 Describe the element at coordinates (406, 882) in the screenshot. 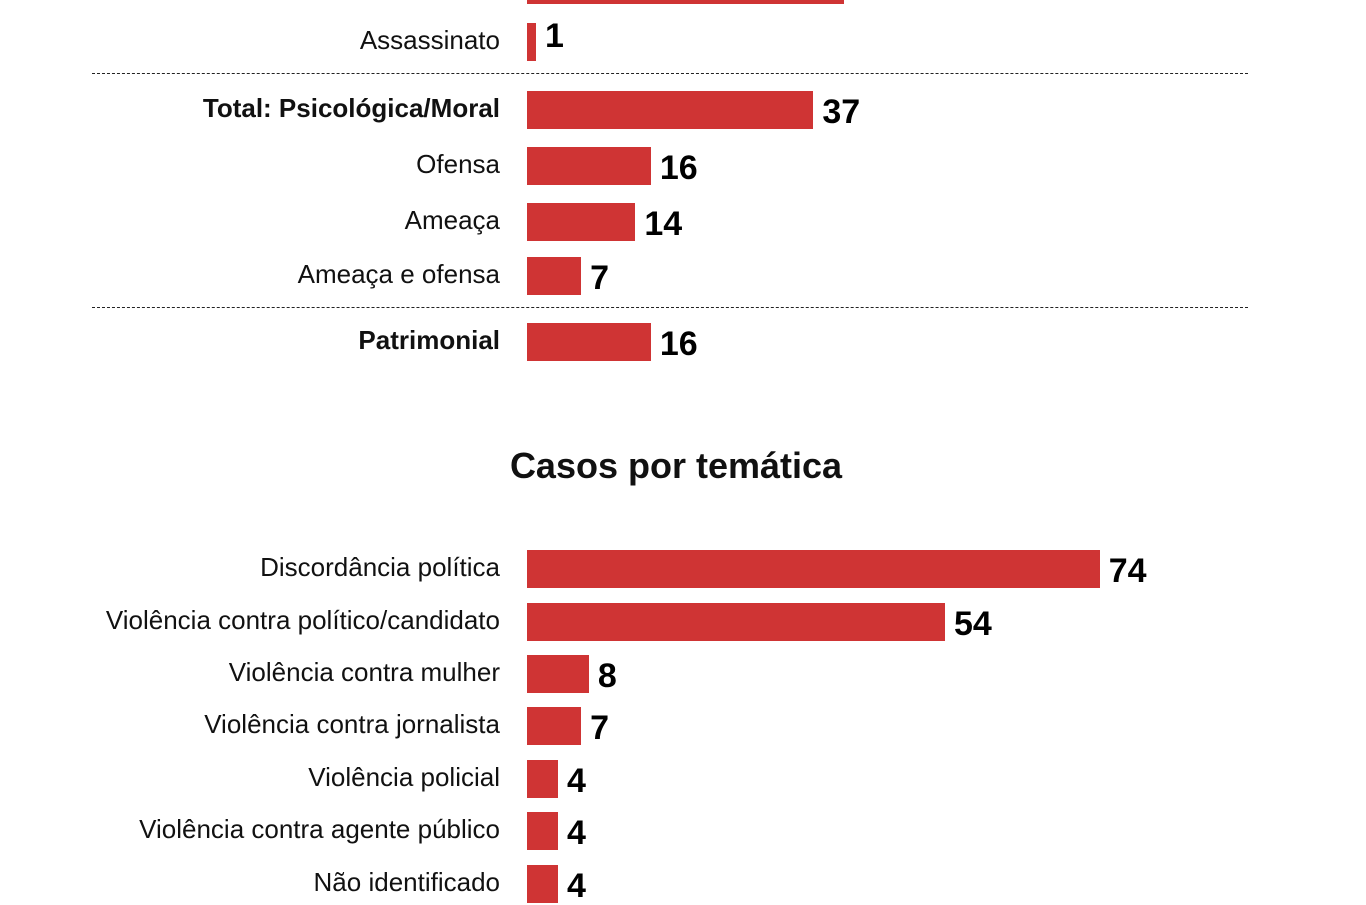

I see `bar-label: Não identificado` at that location.